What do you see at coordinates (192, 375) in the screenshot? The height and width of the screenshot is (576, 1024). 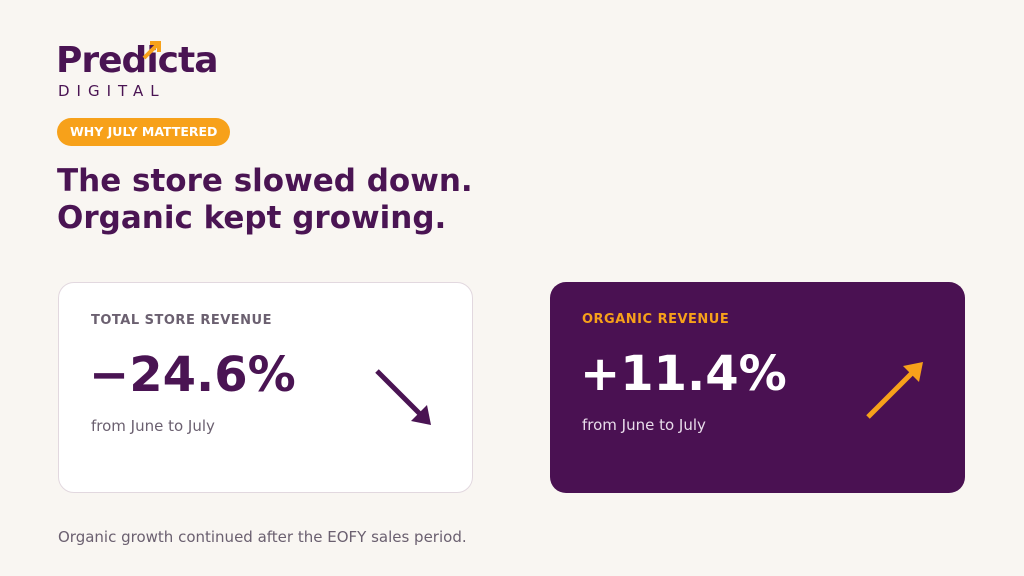 I see `card-value: −24.6%` at bounding box center [192, 375].